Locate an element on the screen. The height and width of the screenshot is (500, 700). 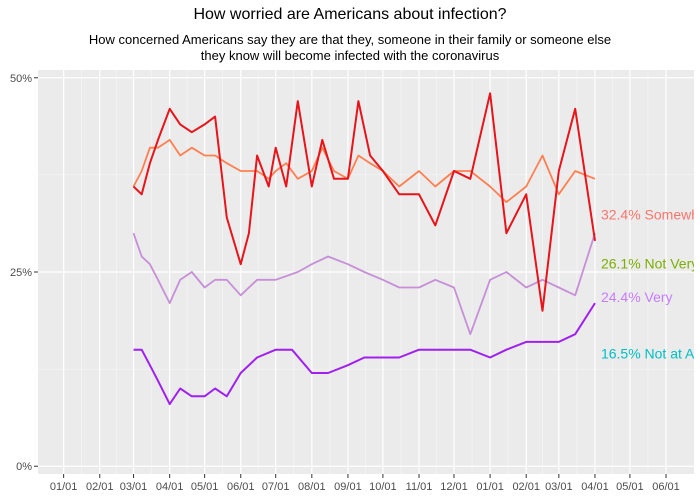
x-tick-label: 09/01 is located at coordinates (348, 487).